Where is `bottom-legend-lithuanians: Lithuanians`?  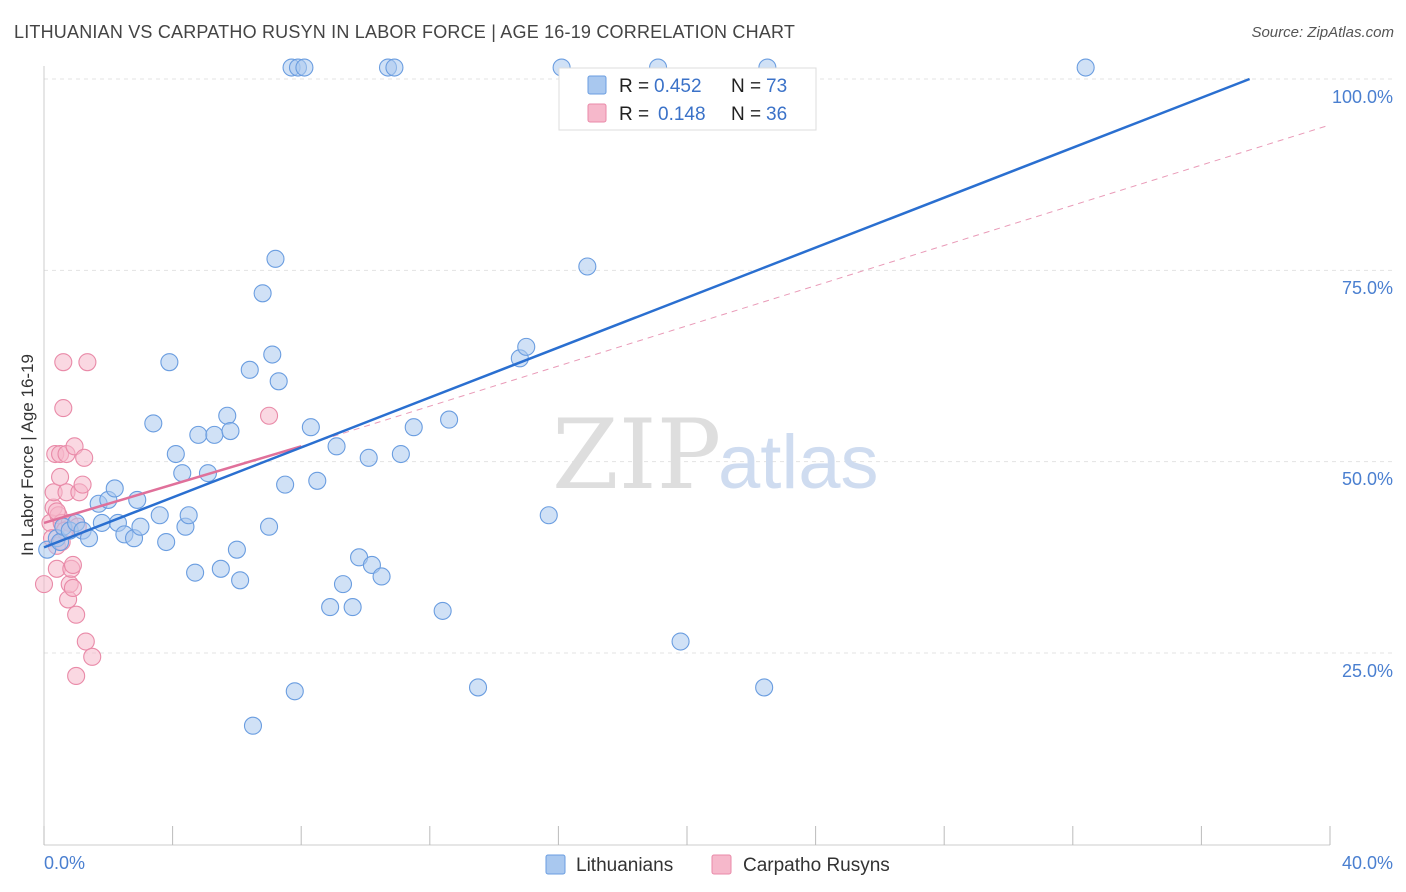
bottom-legend-lithuanians: Lithuanians is located at coordinates (624, 865).